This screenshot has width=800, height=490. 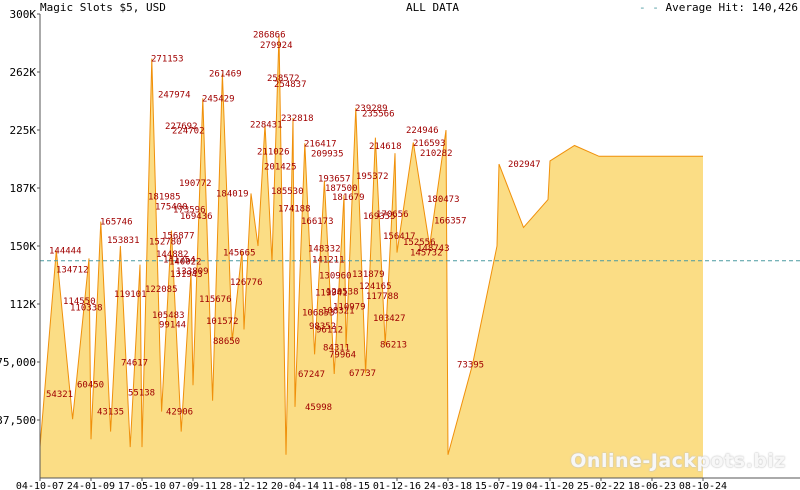 What do you see at coordinates (23, 246) in the screenshot?
I see `y-tick-label: 150K` at bounding box center [23, 246].